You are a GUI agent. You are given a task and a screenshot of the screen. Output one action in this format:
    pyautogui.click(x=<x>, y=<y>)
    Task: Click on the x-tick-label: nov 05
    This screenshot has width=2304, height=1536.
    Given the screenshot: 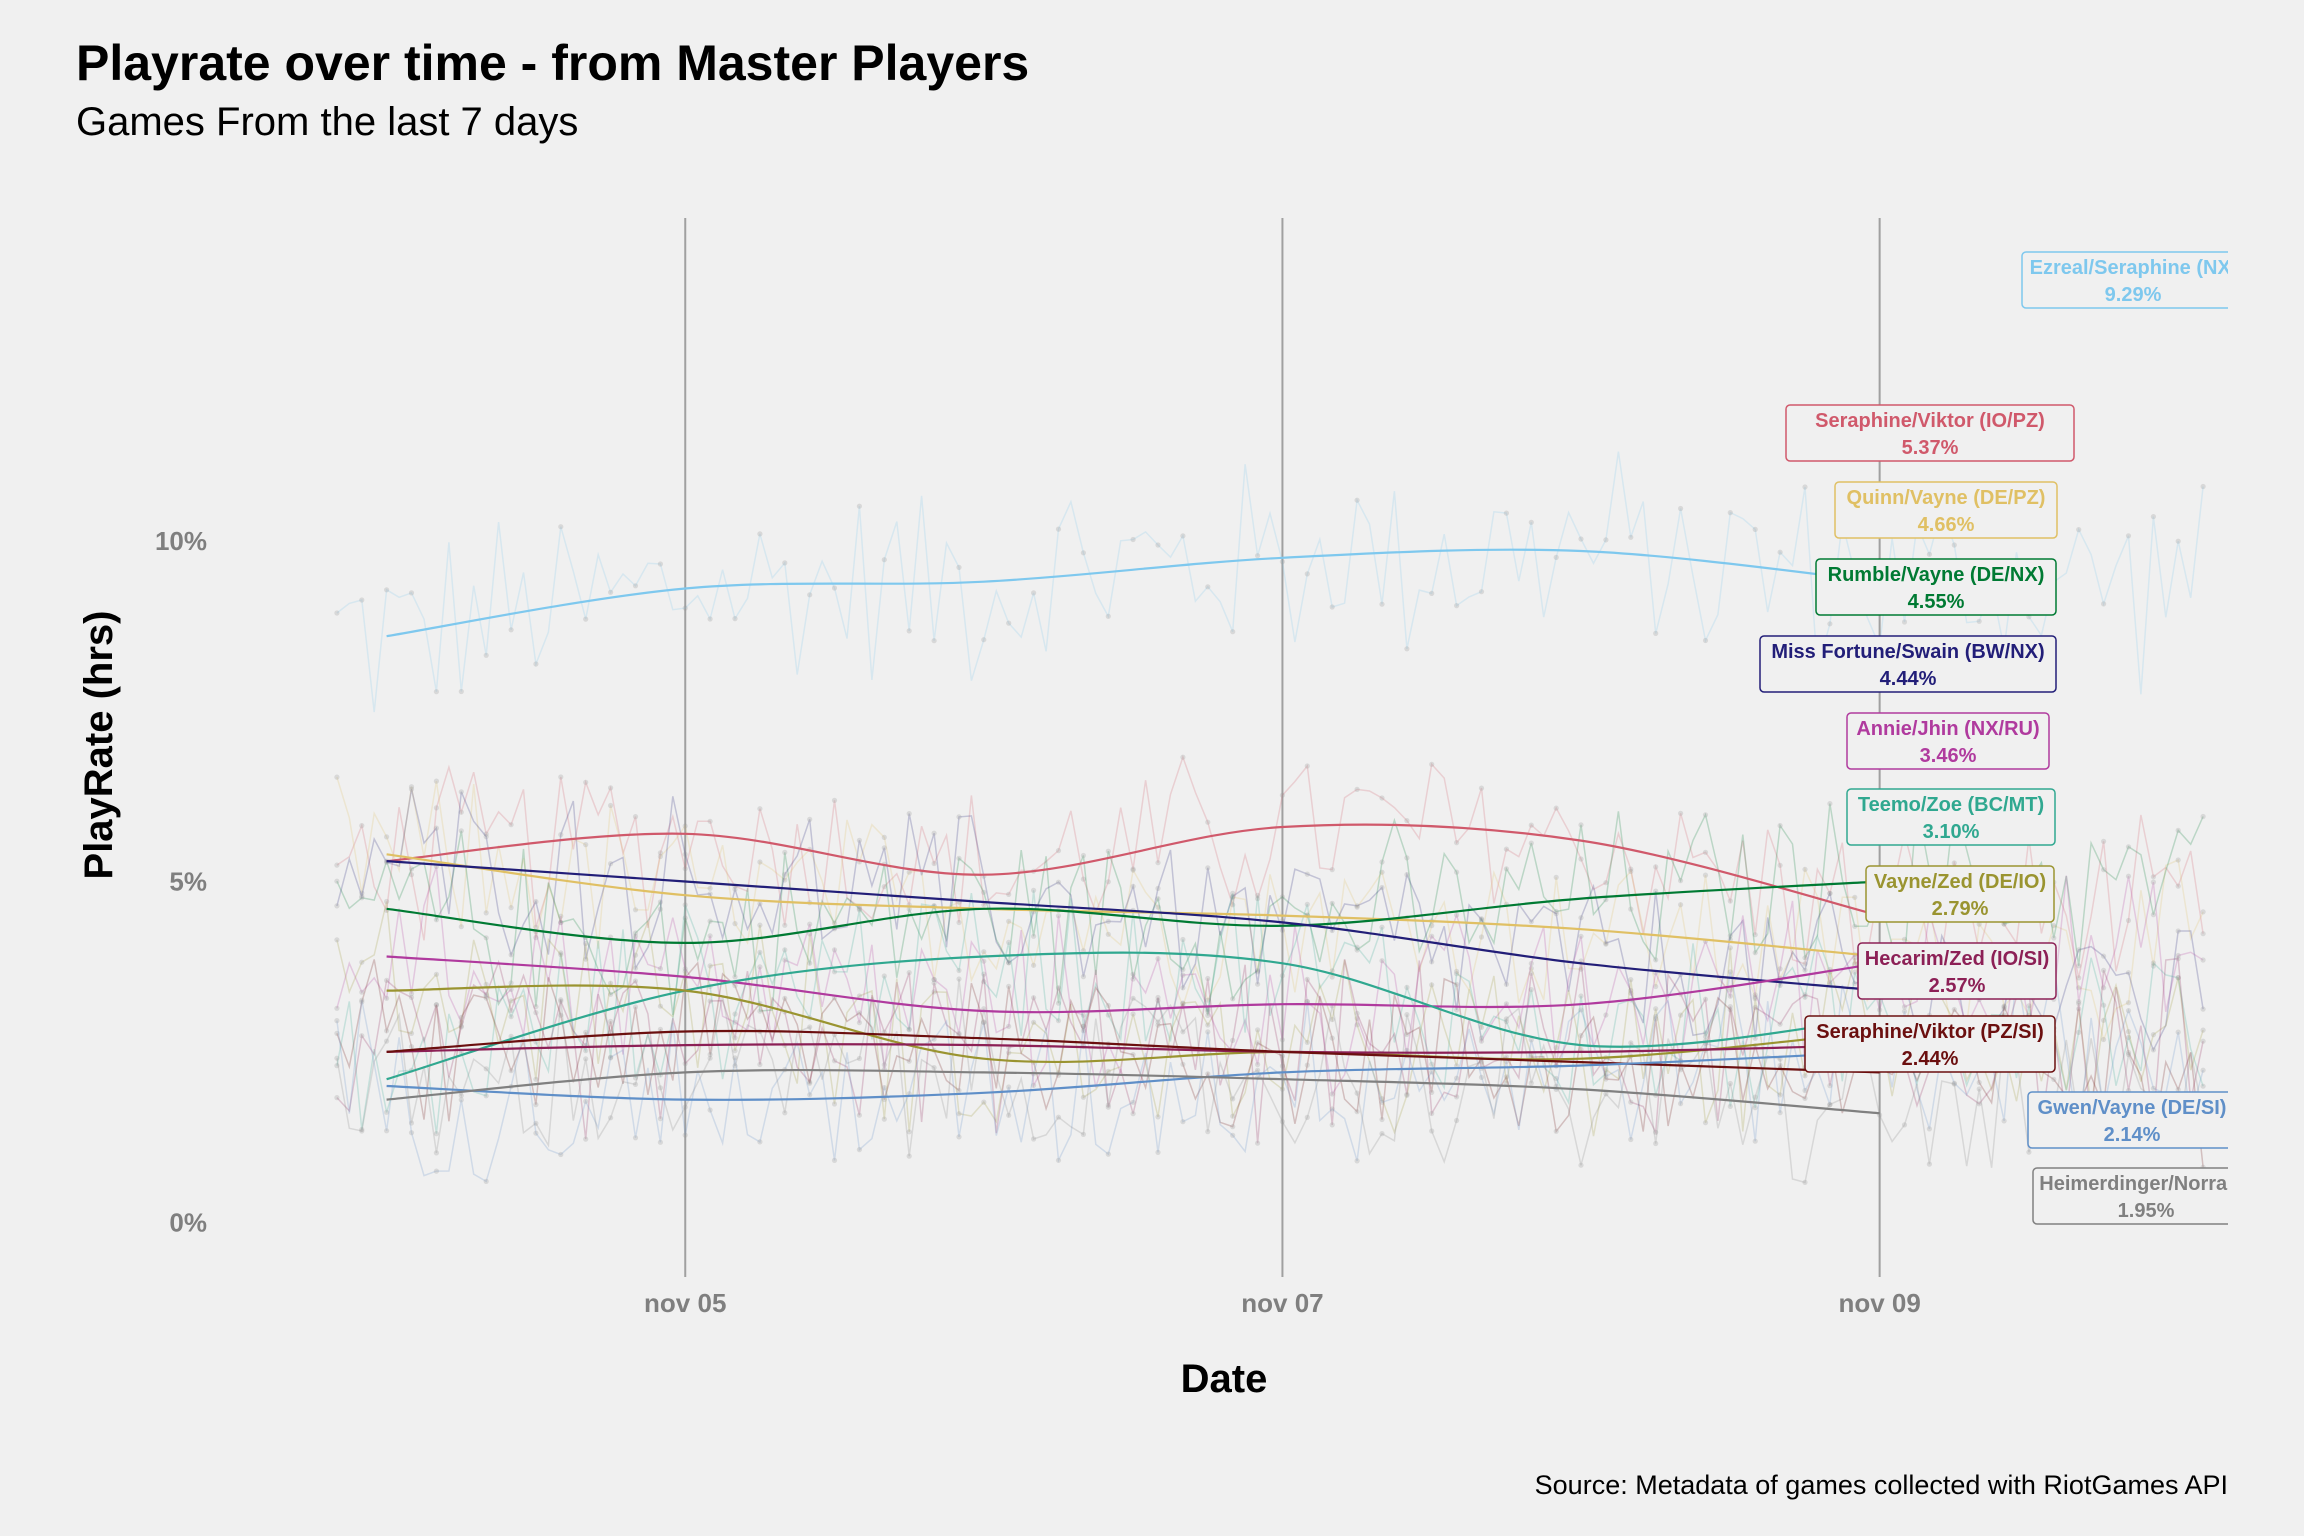 What is the action you would take?
    pyautogui.click(x=685, y=1303)
    